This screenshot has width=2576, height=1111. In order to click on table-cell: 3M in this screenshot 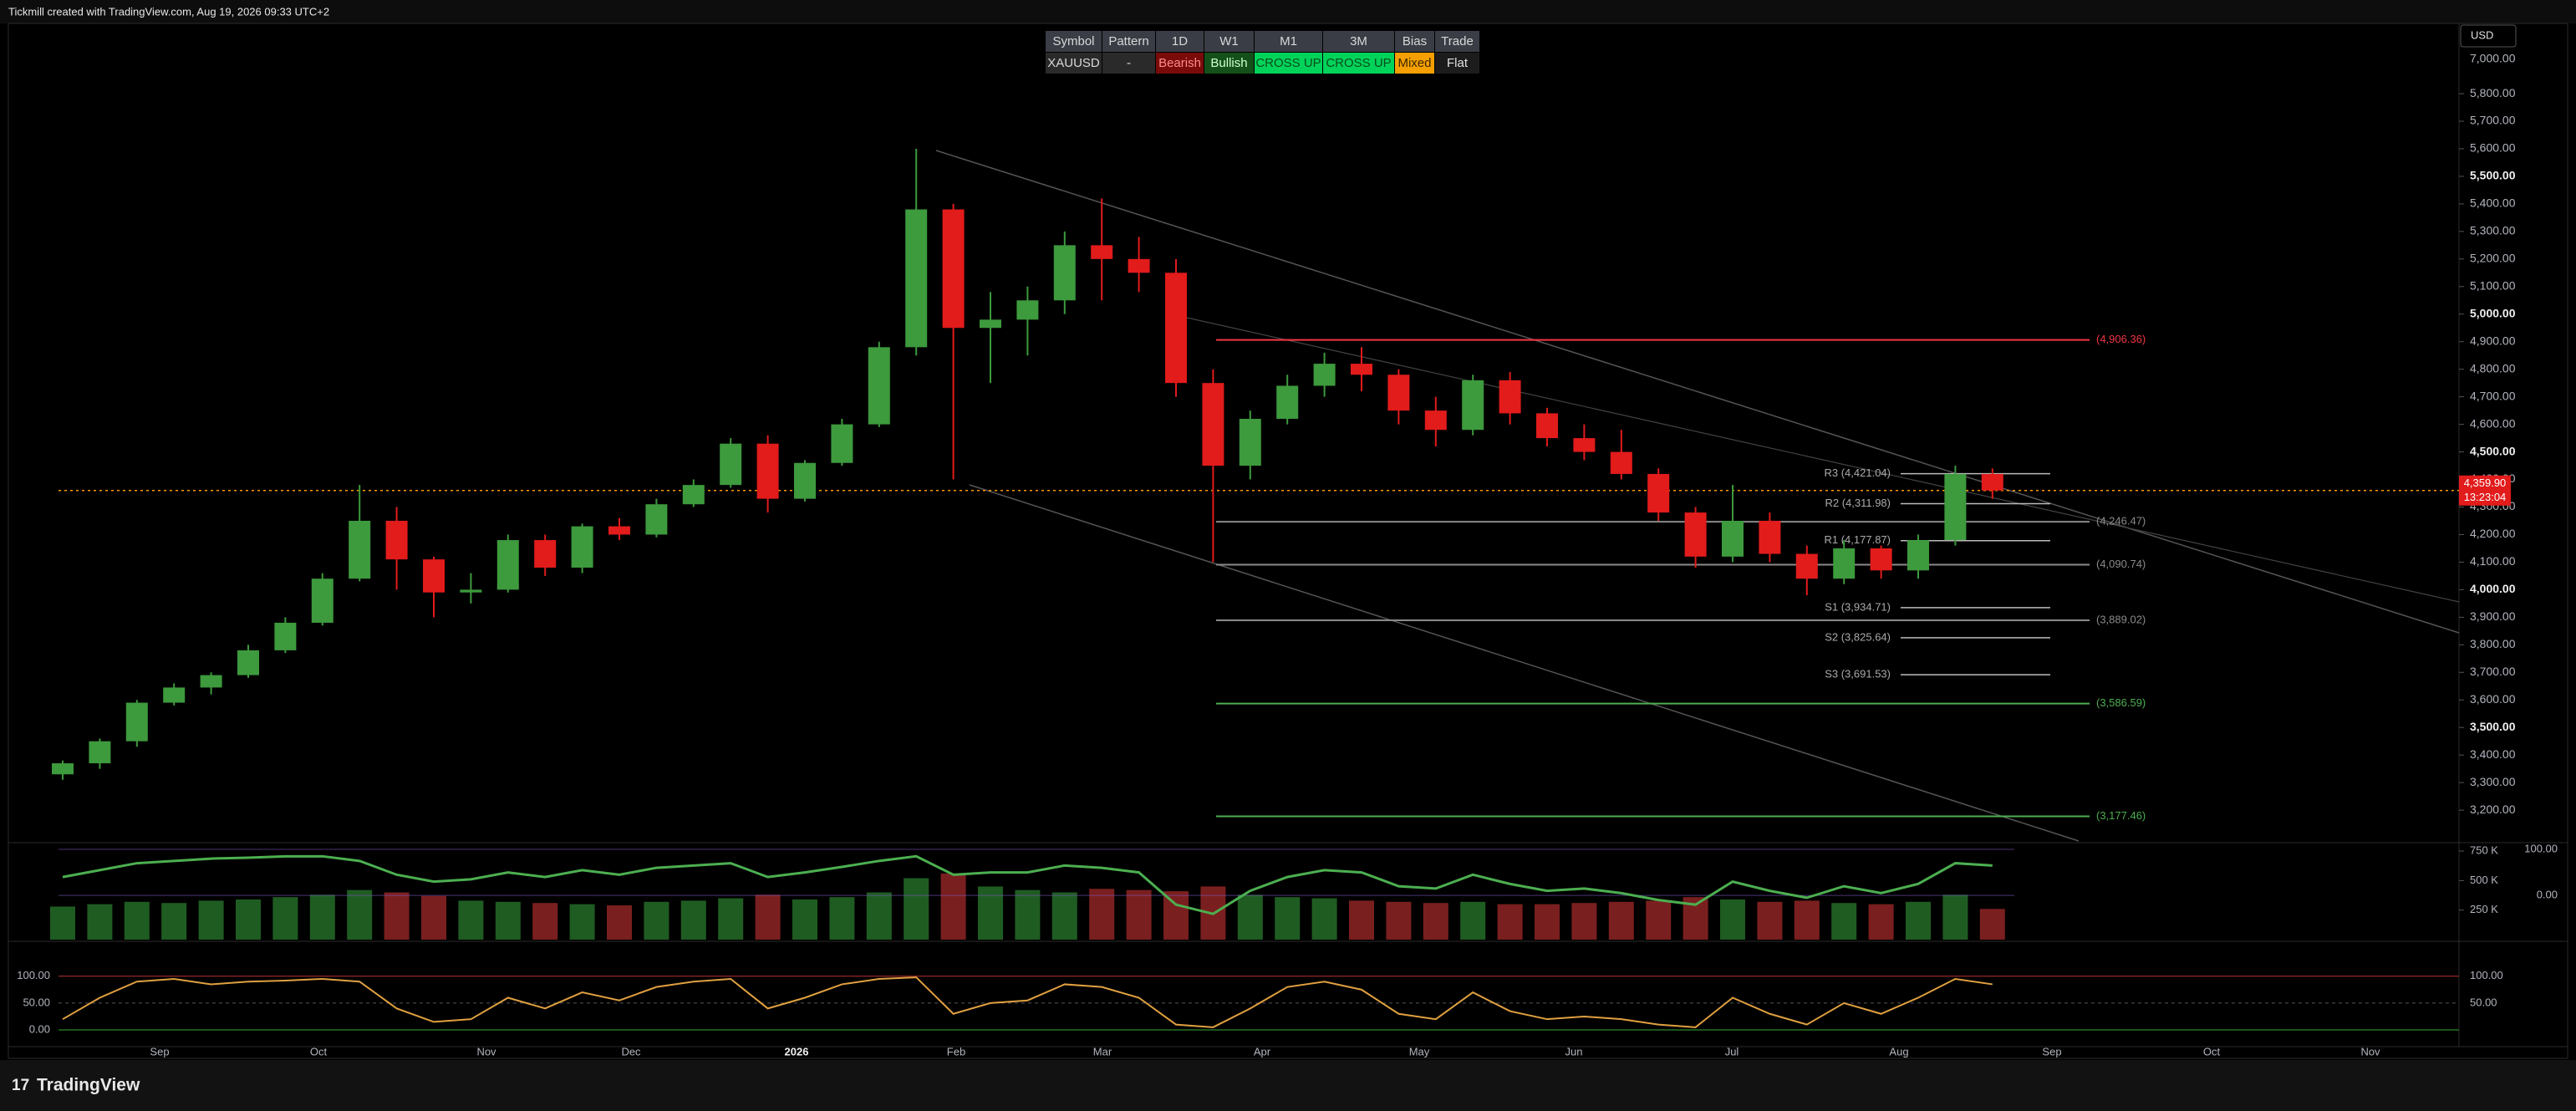, I will do `click(1358, 41)`.